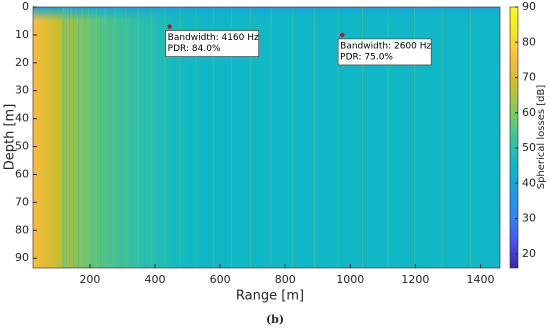 The image size is (550, 333). Describe the element at coordinates (285, 279) in the screenshot. I see `x-tick-label: 800` at that location.